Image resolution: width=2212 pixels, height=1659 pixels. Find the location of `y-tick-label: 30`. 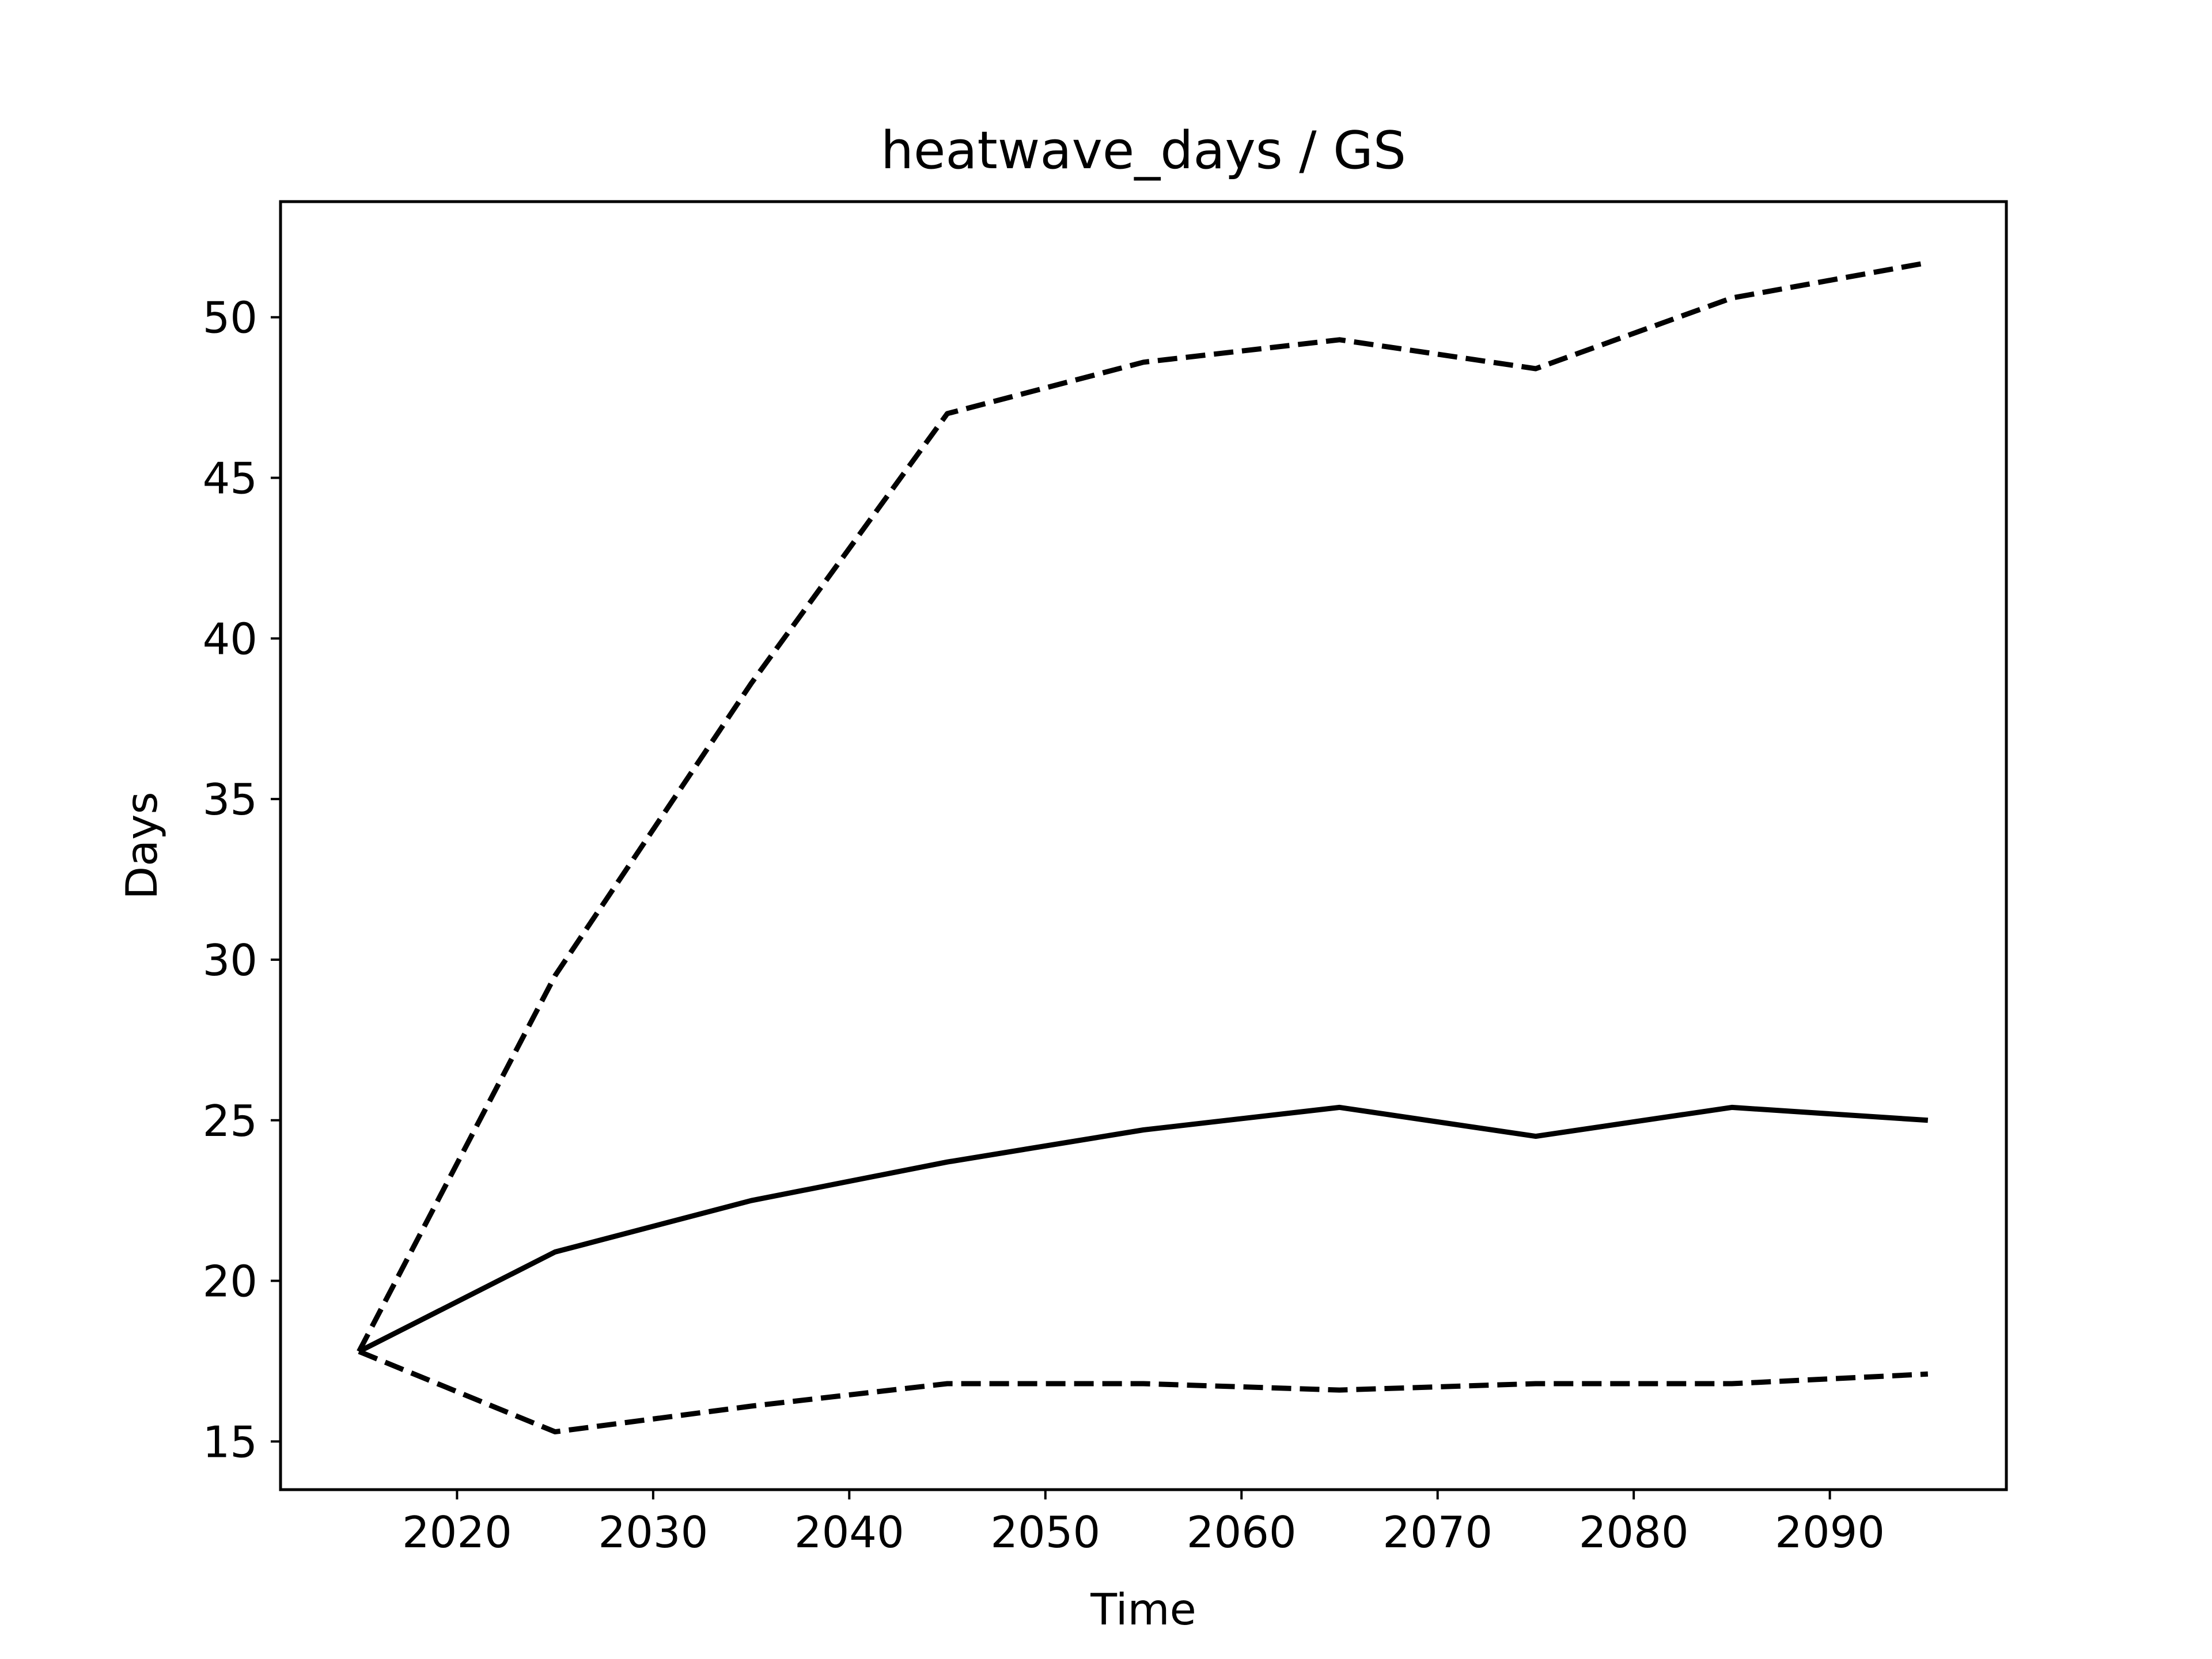

y-tick-label: 30 is located at coordinates (230, 960).